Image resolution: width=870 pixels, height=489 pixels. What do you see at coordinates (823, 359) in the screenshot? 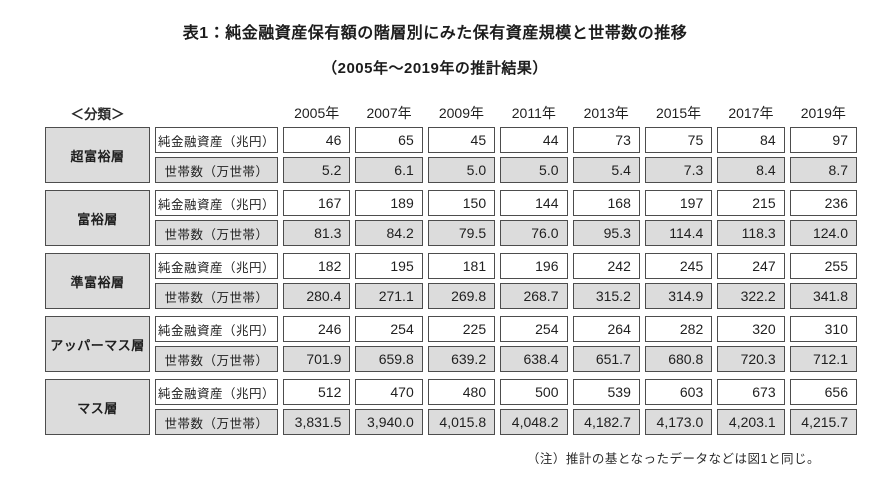
I see `households-value: 712.1` at bounding box center [823, 359].